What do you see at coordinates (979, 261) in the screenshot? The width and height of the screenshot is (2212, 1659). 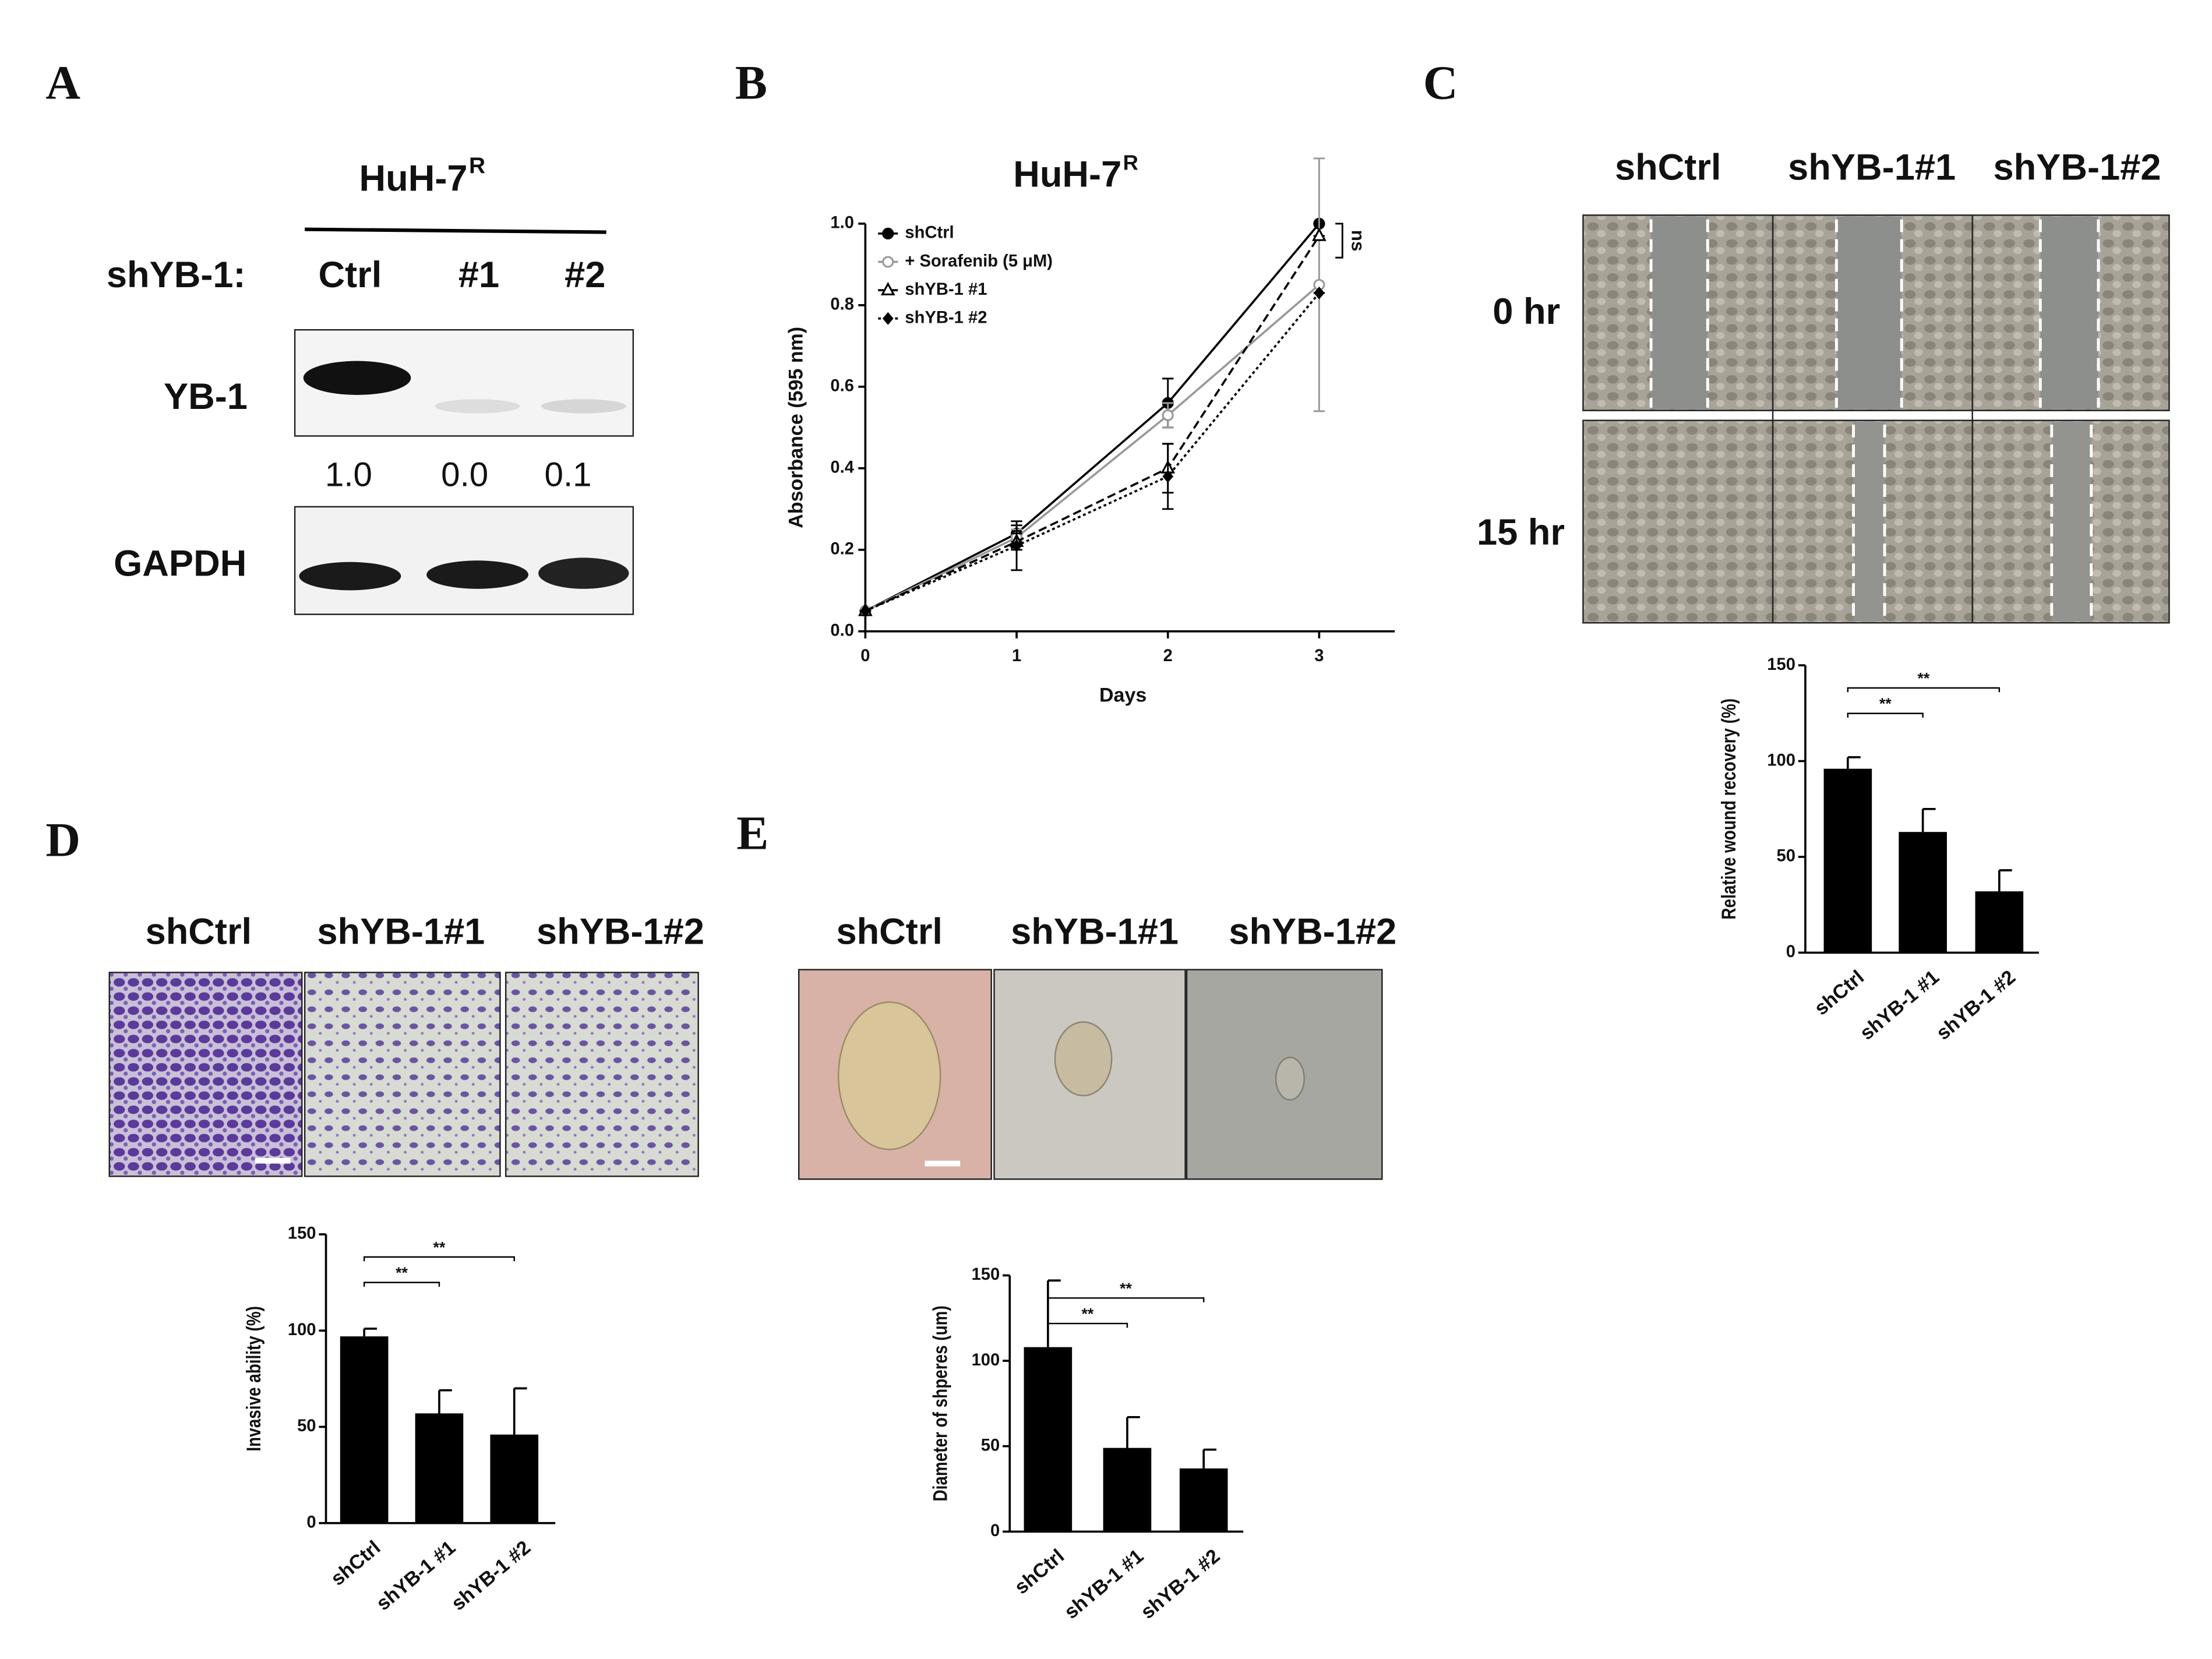 I see `legend-label: + Sorafenib (5 μM)` at bounding box center [979, 261].